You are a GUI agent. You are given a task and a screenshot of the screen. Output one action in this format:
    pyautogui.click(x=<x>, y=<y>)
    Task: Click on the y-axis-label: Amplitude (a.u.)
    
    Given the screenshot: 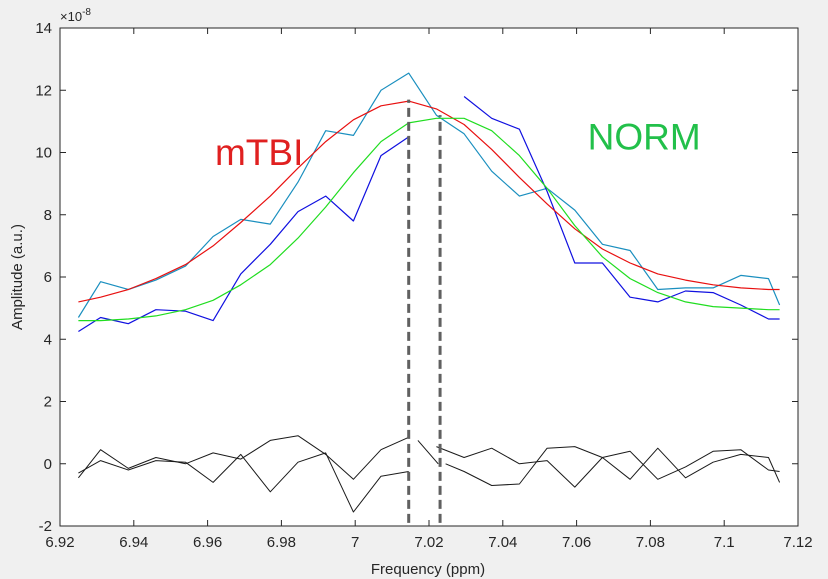 What is the action you would take?
    pyautogui.click(x=17, y=277)
    